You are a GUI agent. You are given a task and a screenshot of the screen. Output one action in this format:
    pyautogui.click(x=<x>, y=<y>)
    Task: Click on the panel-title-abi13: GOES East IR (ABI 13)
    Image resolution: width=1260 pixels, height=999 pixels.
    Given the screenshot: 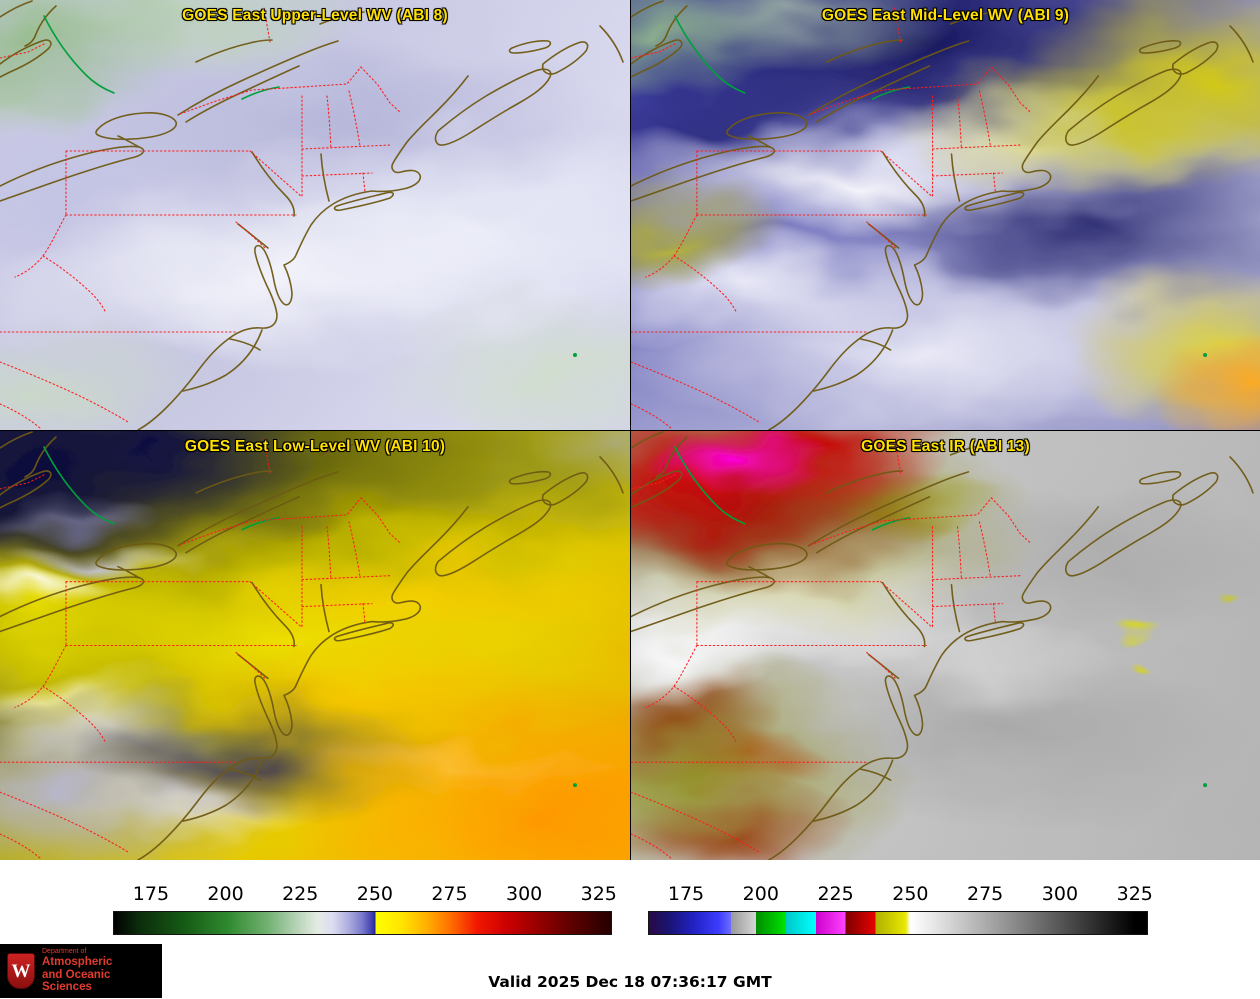 What is the action you would take?
    pyautogui.click(x=945, y=446)
    